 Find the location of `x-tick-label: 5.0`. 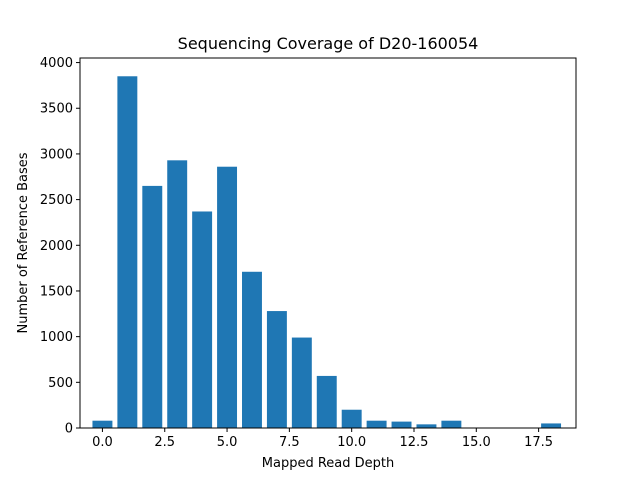

x-tick-label: 5.0 is located at coordinates (227, 442).